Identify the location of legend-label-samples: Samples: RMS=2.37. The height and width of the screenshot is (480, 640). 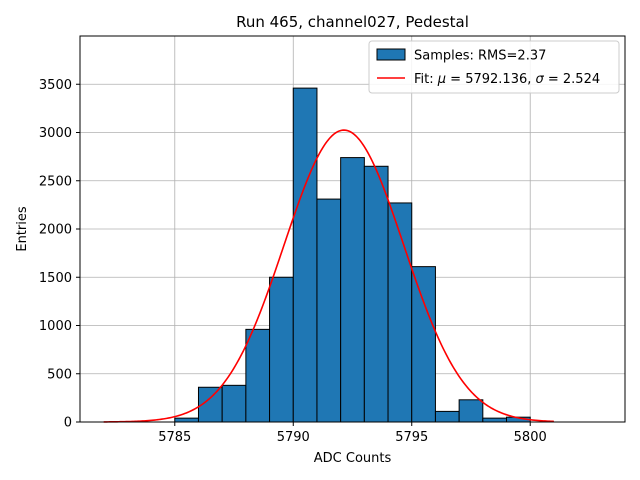
(480, 56).